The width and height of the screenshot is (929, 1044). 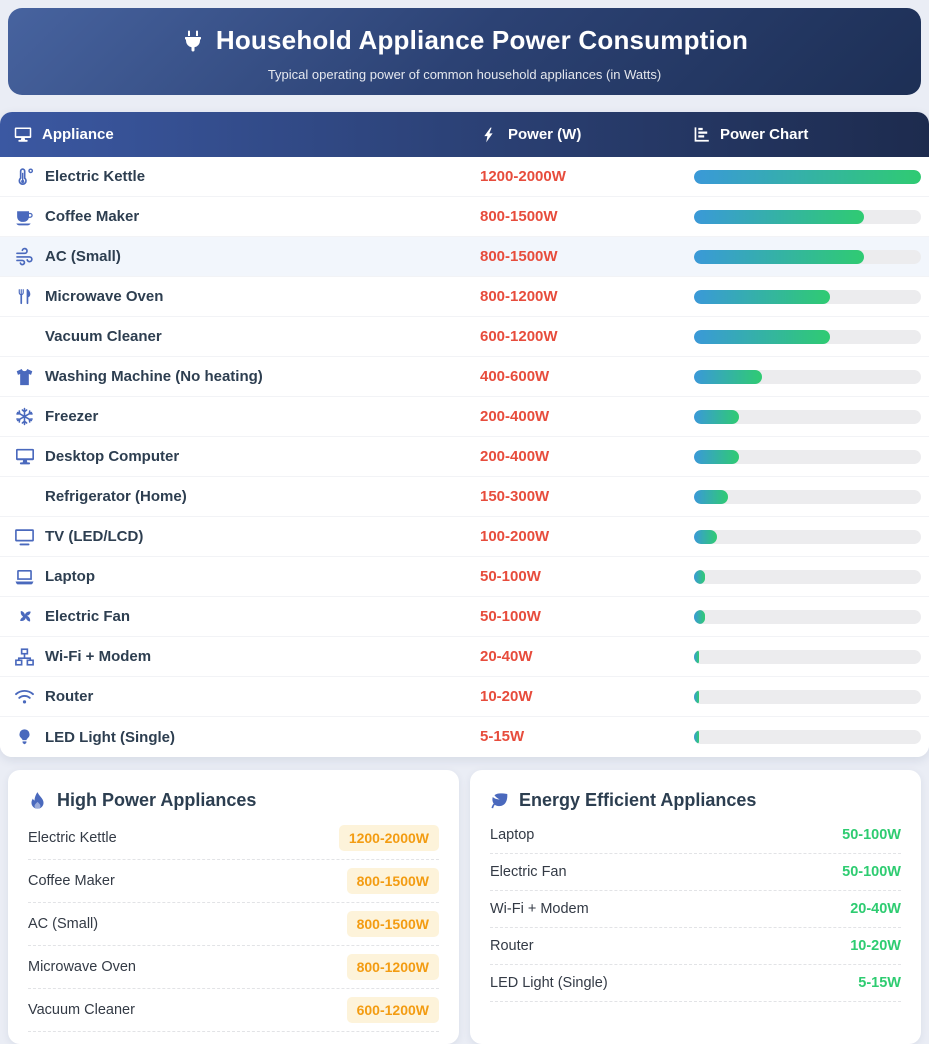 What do you see at coordinates (233, 838) in the screenshot?
I see `list-item: Electric Kettle 1200-2000W` at bounding box center [233, 838].